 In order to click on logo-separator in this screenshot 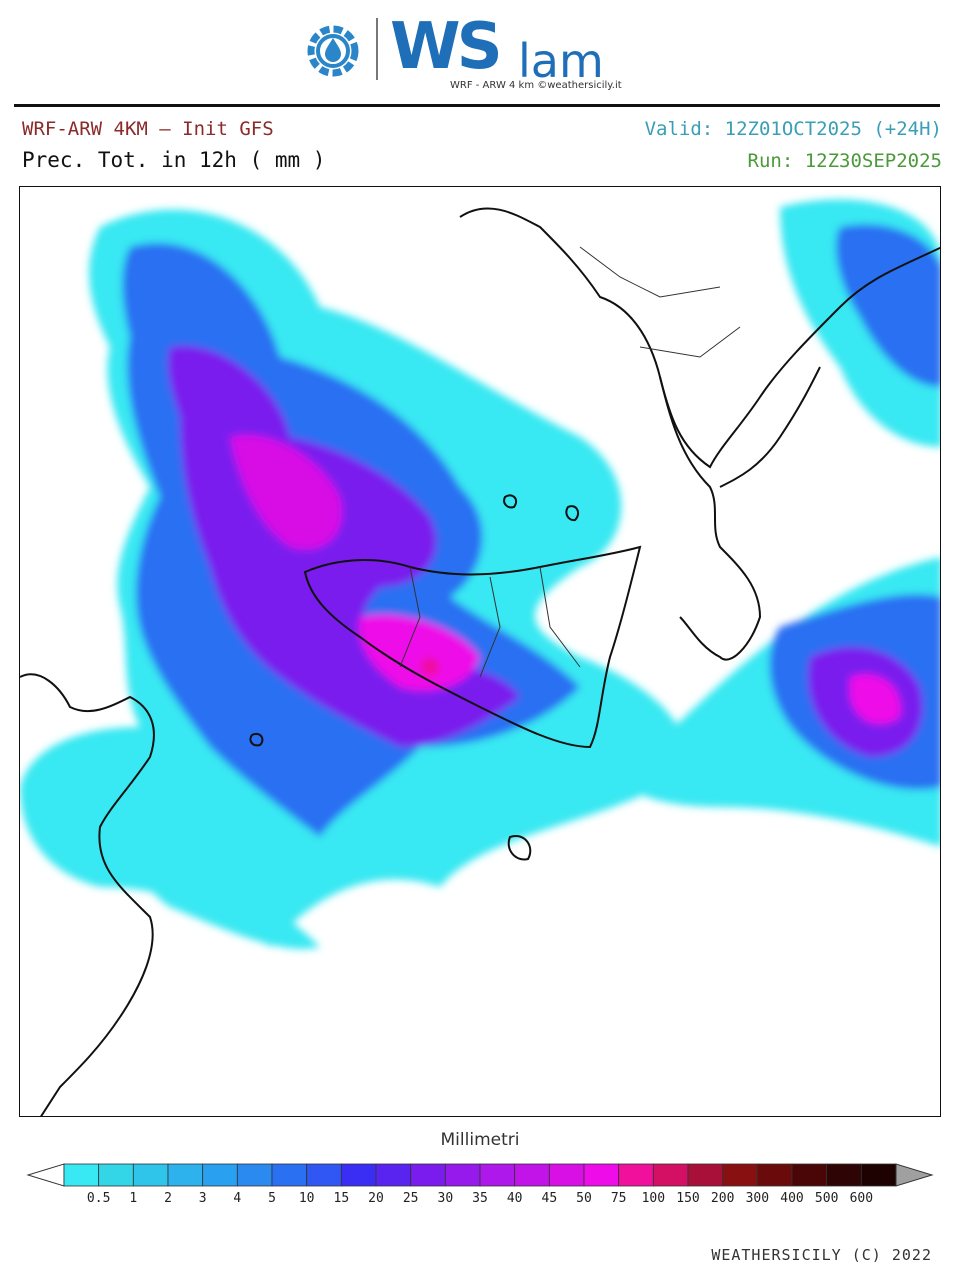, I will do `click(377, 49)`.